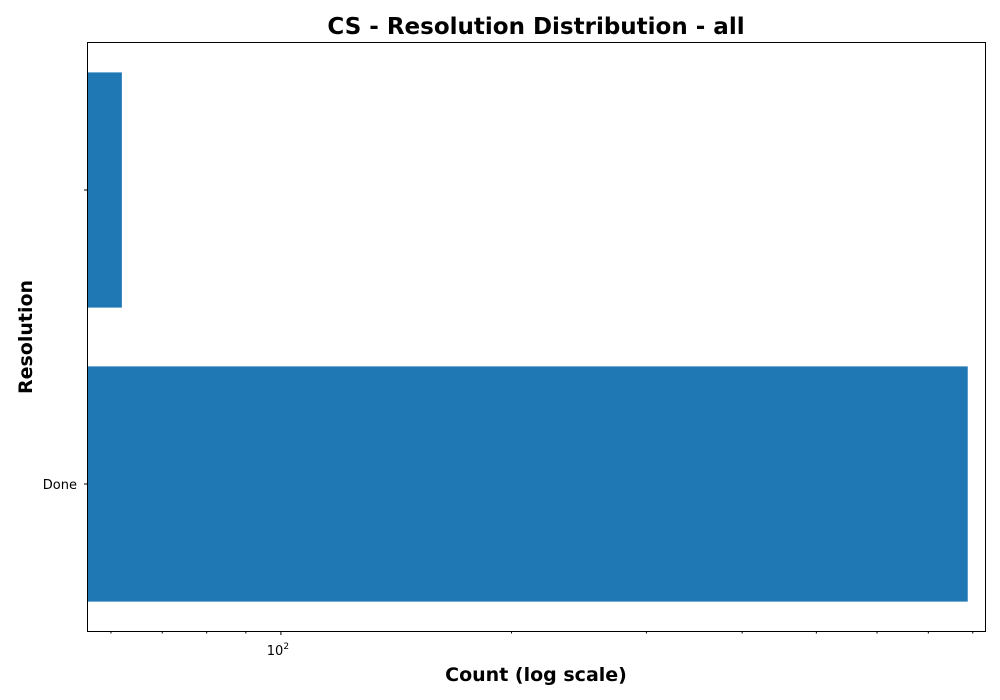  Describe the element at coordinates (105, 190) in the screenshot. I see `bar-blank` at that location.